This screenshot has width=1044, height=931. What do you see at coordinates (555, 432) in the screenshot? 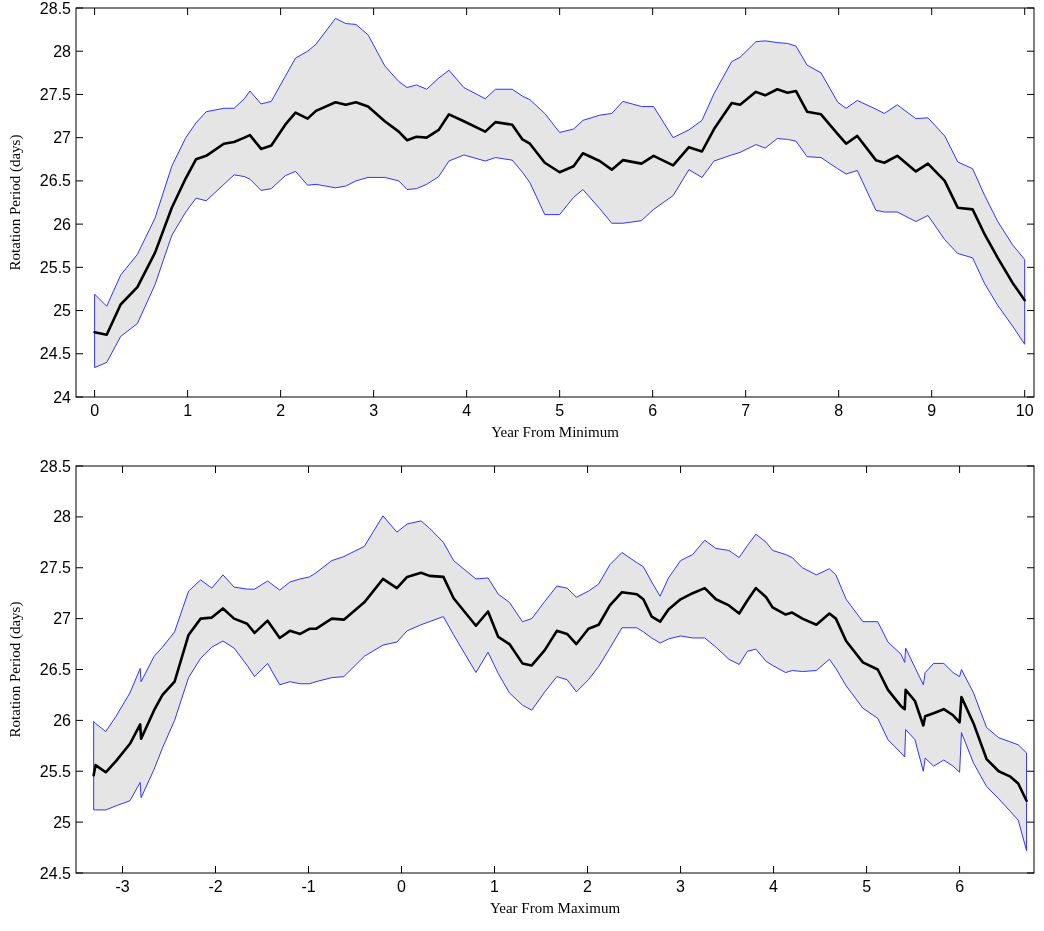
I see `x-axis-title: Year From Minimum` at bounding box center [555, 432].